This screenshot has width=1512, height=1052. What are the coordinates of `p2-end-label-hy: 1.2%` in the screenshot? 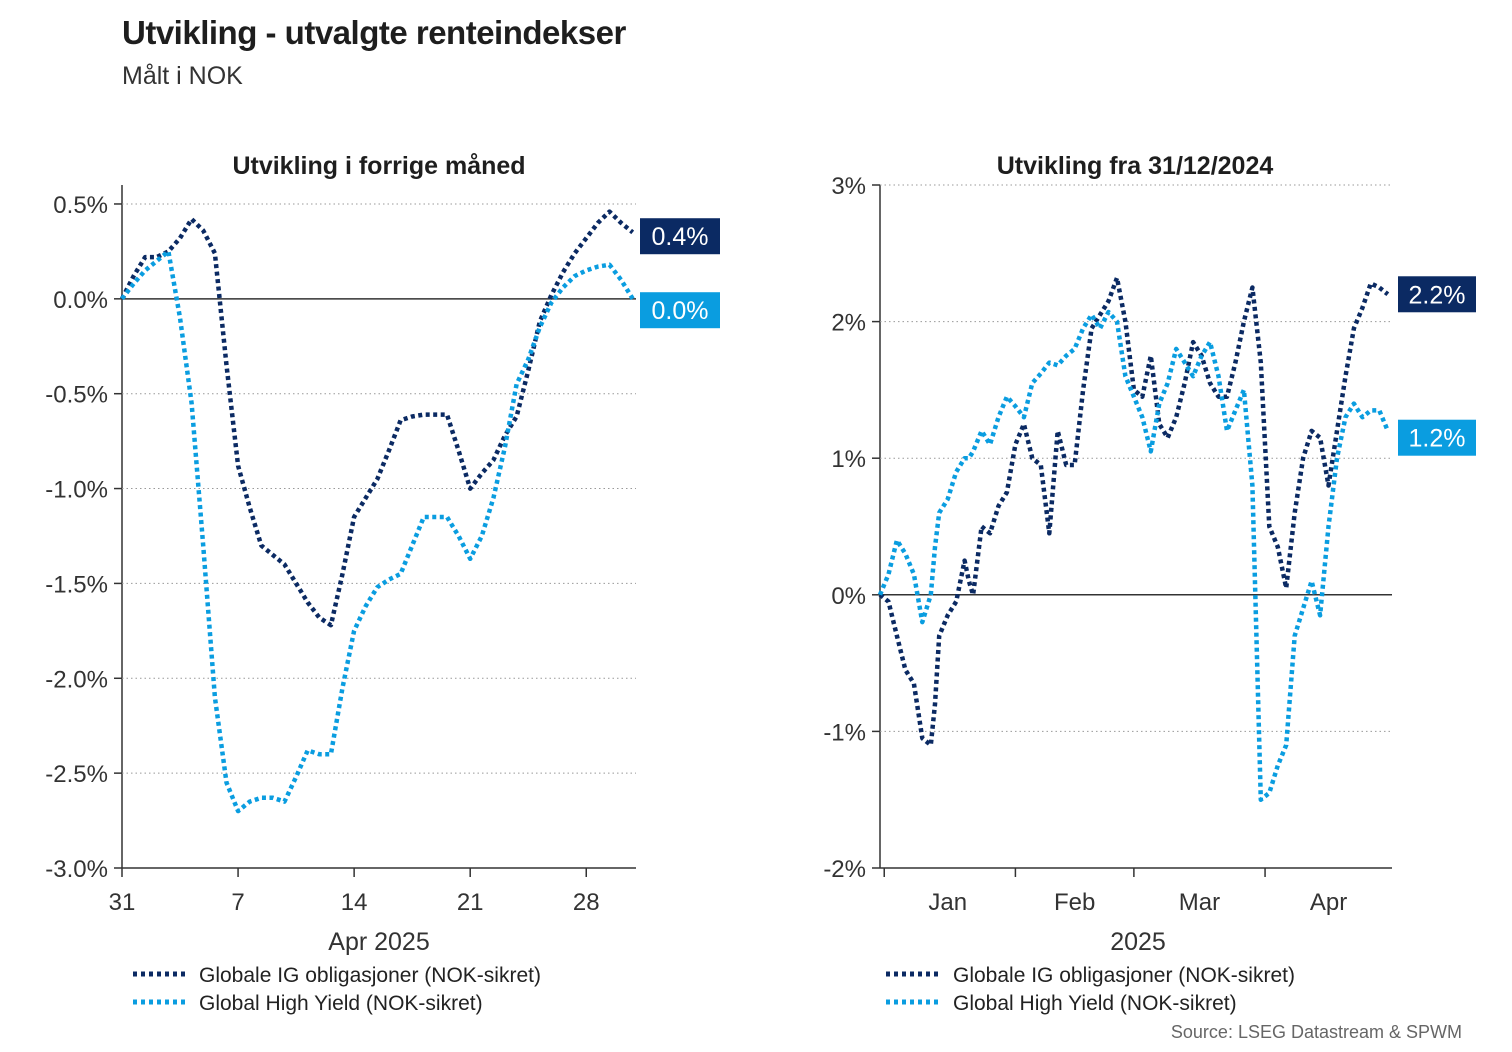 It's located at (1437, 439).